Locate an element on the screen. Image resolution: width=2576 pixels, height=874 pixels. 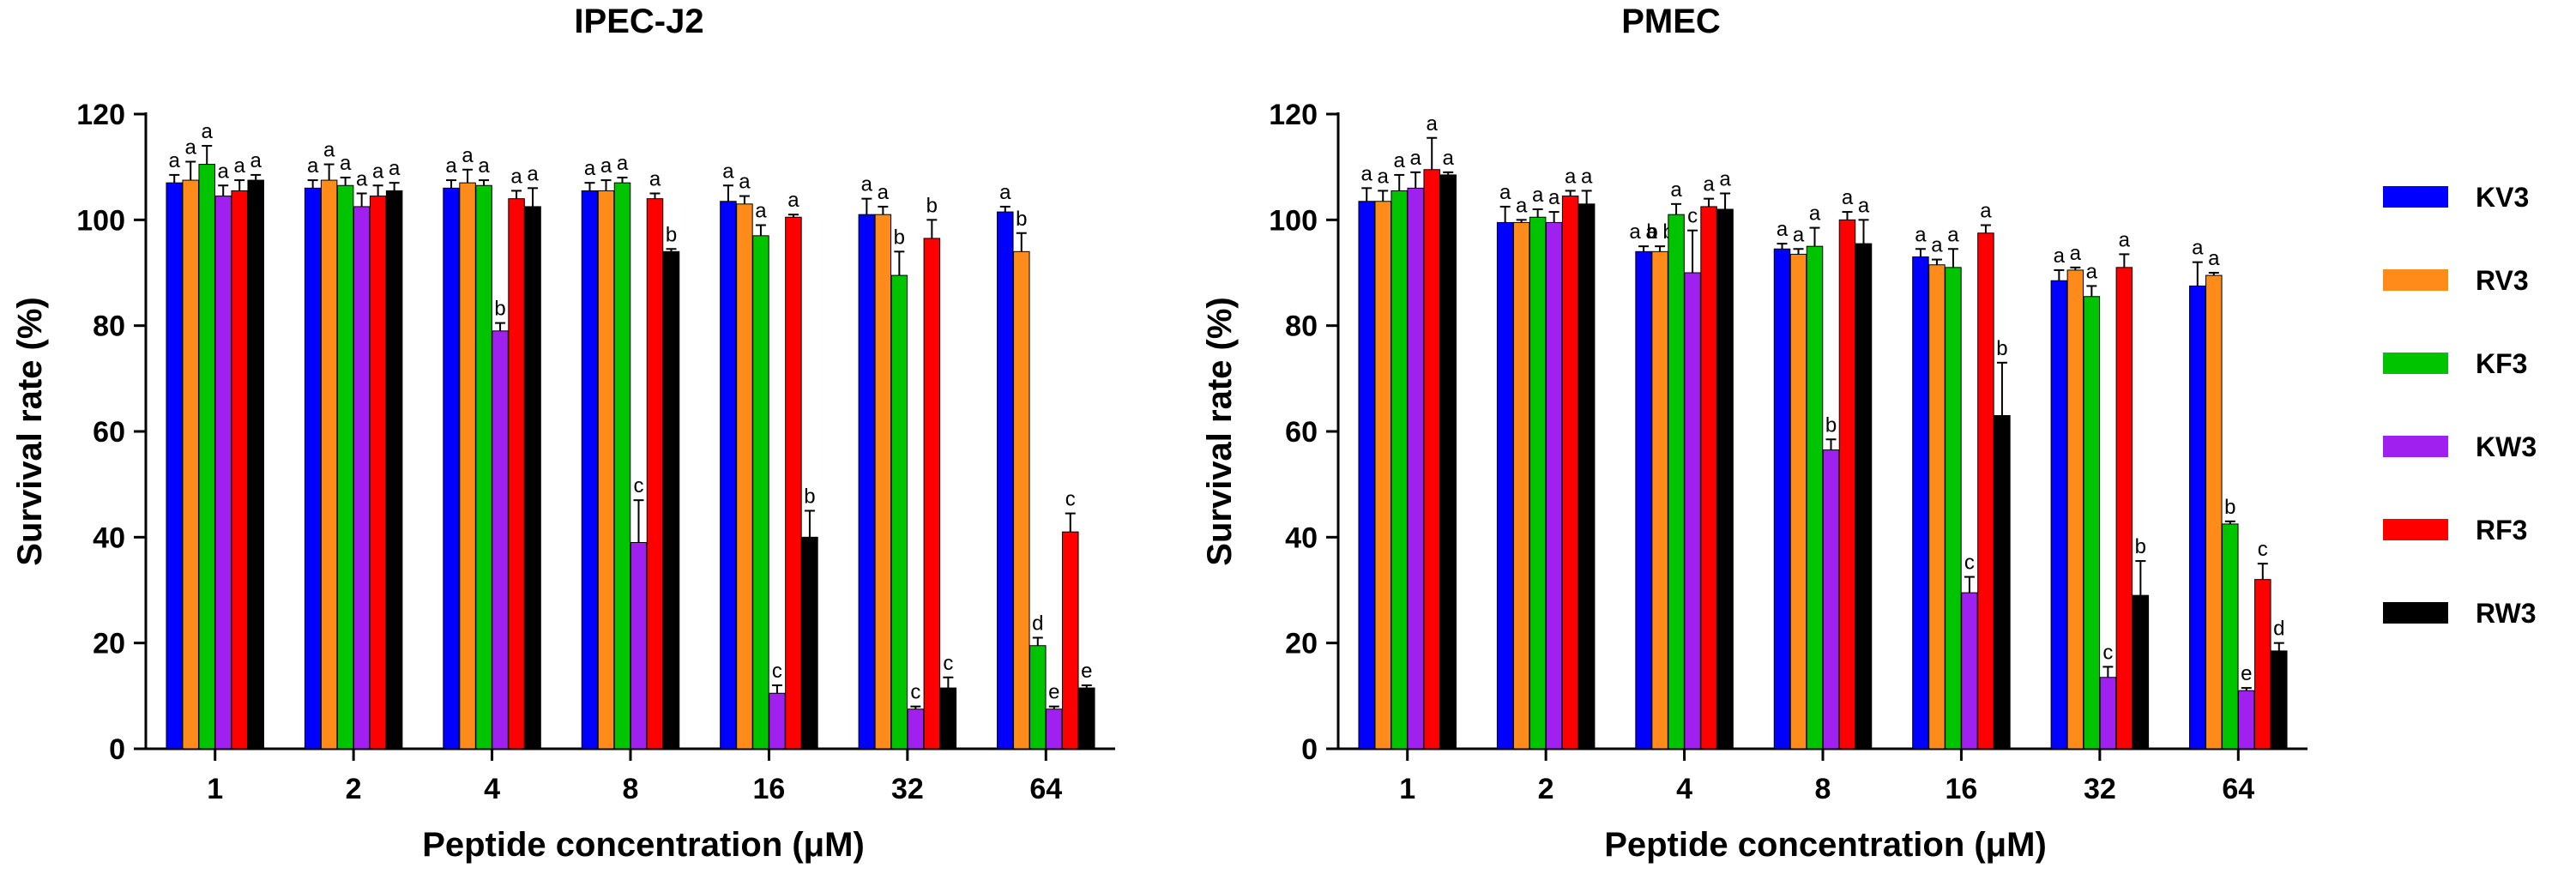
legend-swatch-kf3 is located at coordinates (2415, 363).